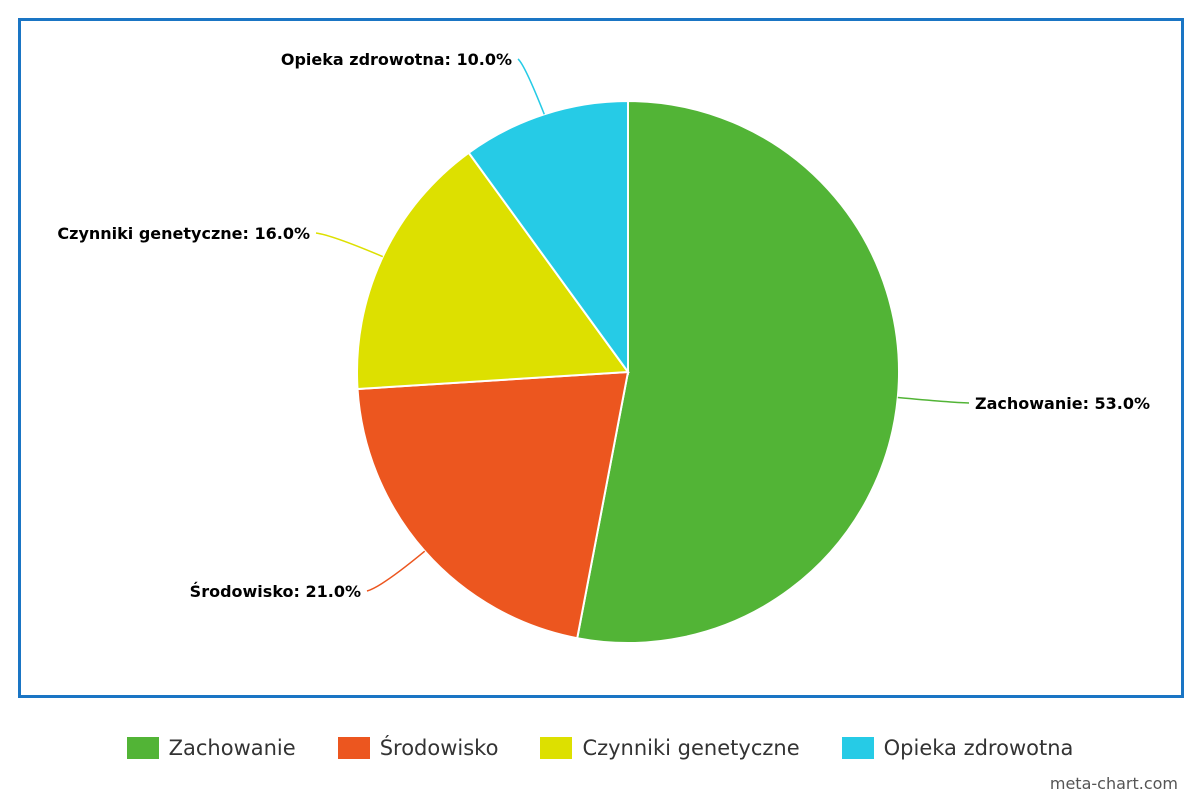  Describe the element at coordinates (439, 748) in the screenshot. I see `legend-label-2: Środowisko` at that location.